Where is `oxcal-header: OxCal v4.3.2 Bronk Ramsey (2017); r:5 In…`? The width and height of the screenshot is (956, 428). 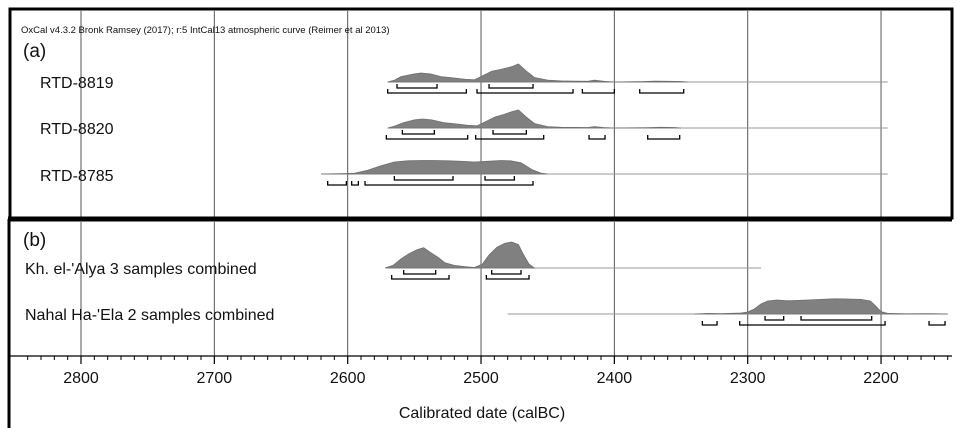
oxcal-header: OxCal v4.3.2 Bronk Ramsey (2017); r:5 In… is located at coordinates (205, 30).